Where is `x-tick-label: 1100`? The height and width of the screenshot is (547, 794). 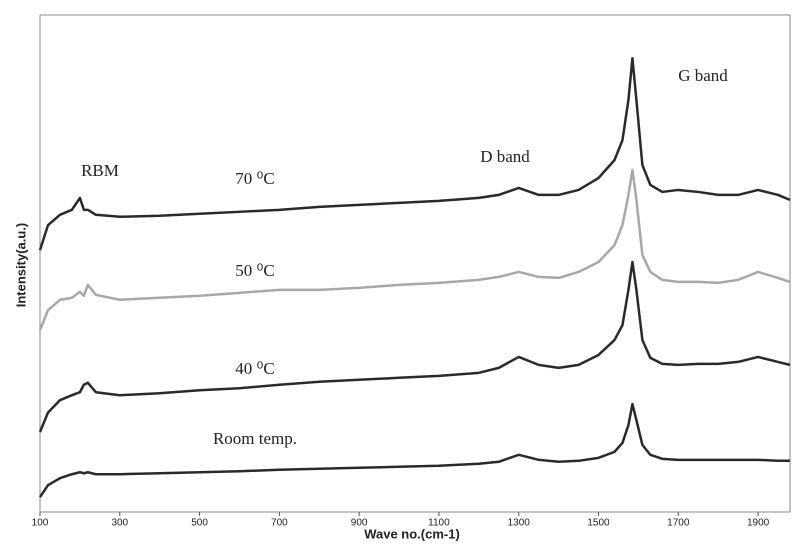 x-tick-label: 1100 is located at coordinates (439, 523).